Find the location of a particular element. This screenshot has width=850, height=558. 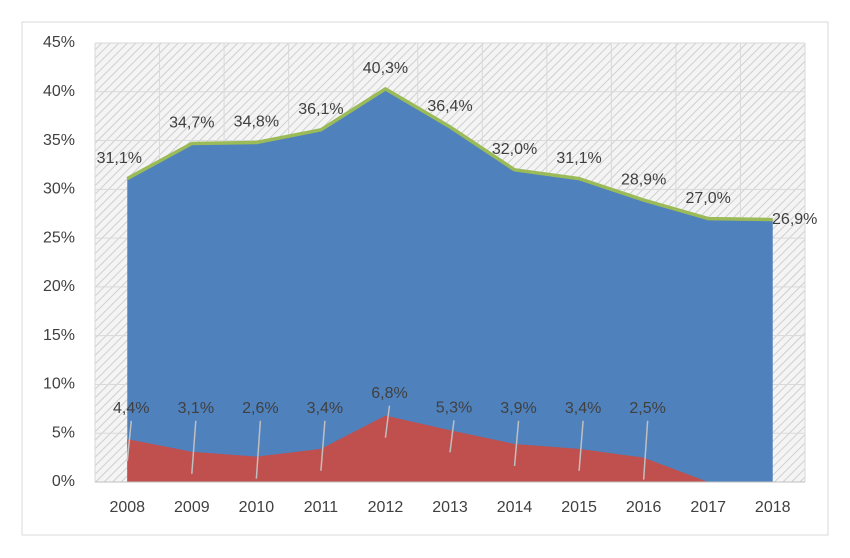

x-tick-label: 2016 is located at coordinates (644, 507).